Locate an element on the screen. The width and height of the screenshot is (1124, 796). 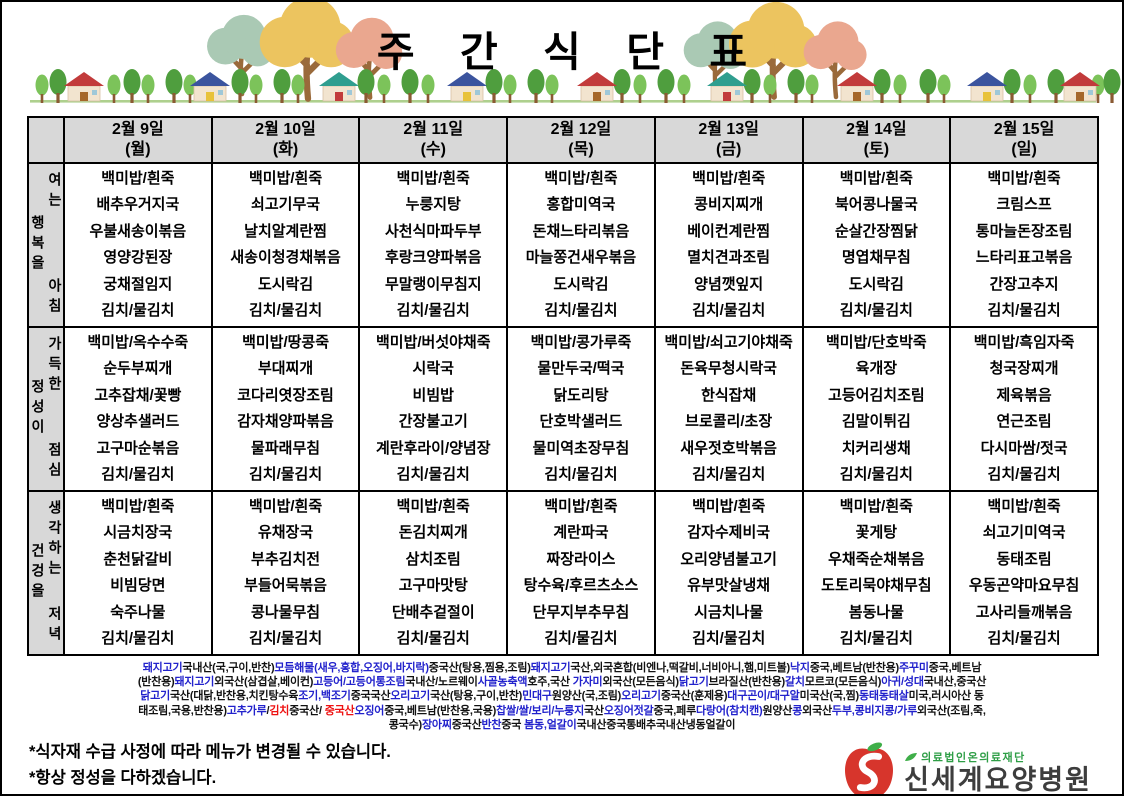
menu-item: 한식잡채 is located at coordinates (729, 395).